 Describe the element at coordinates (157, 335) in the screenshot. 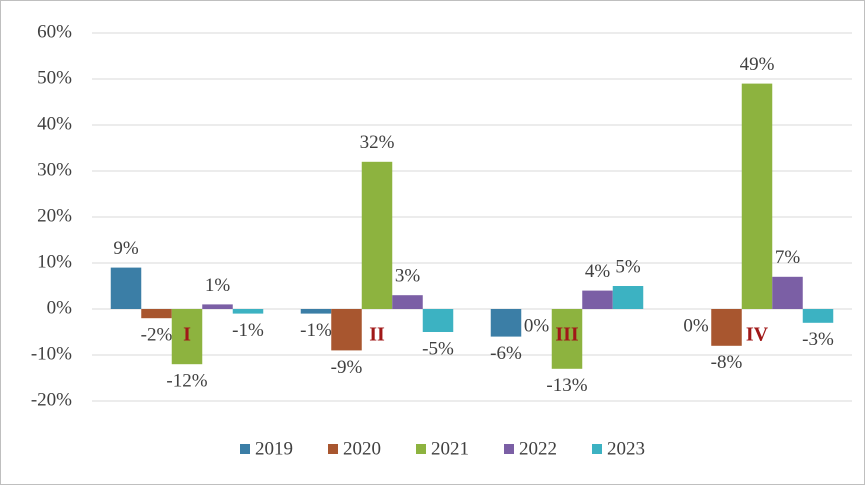

I see `value-label: -2%` at that location.